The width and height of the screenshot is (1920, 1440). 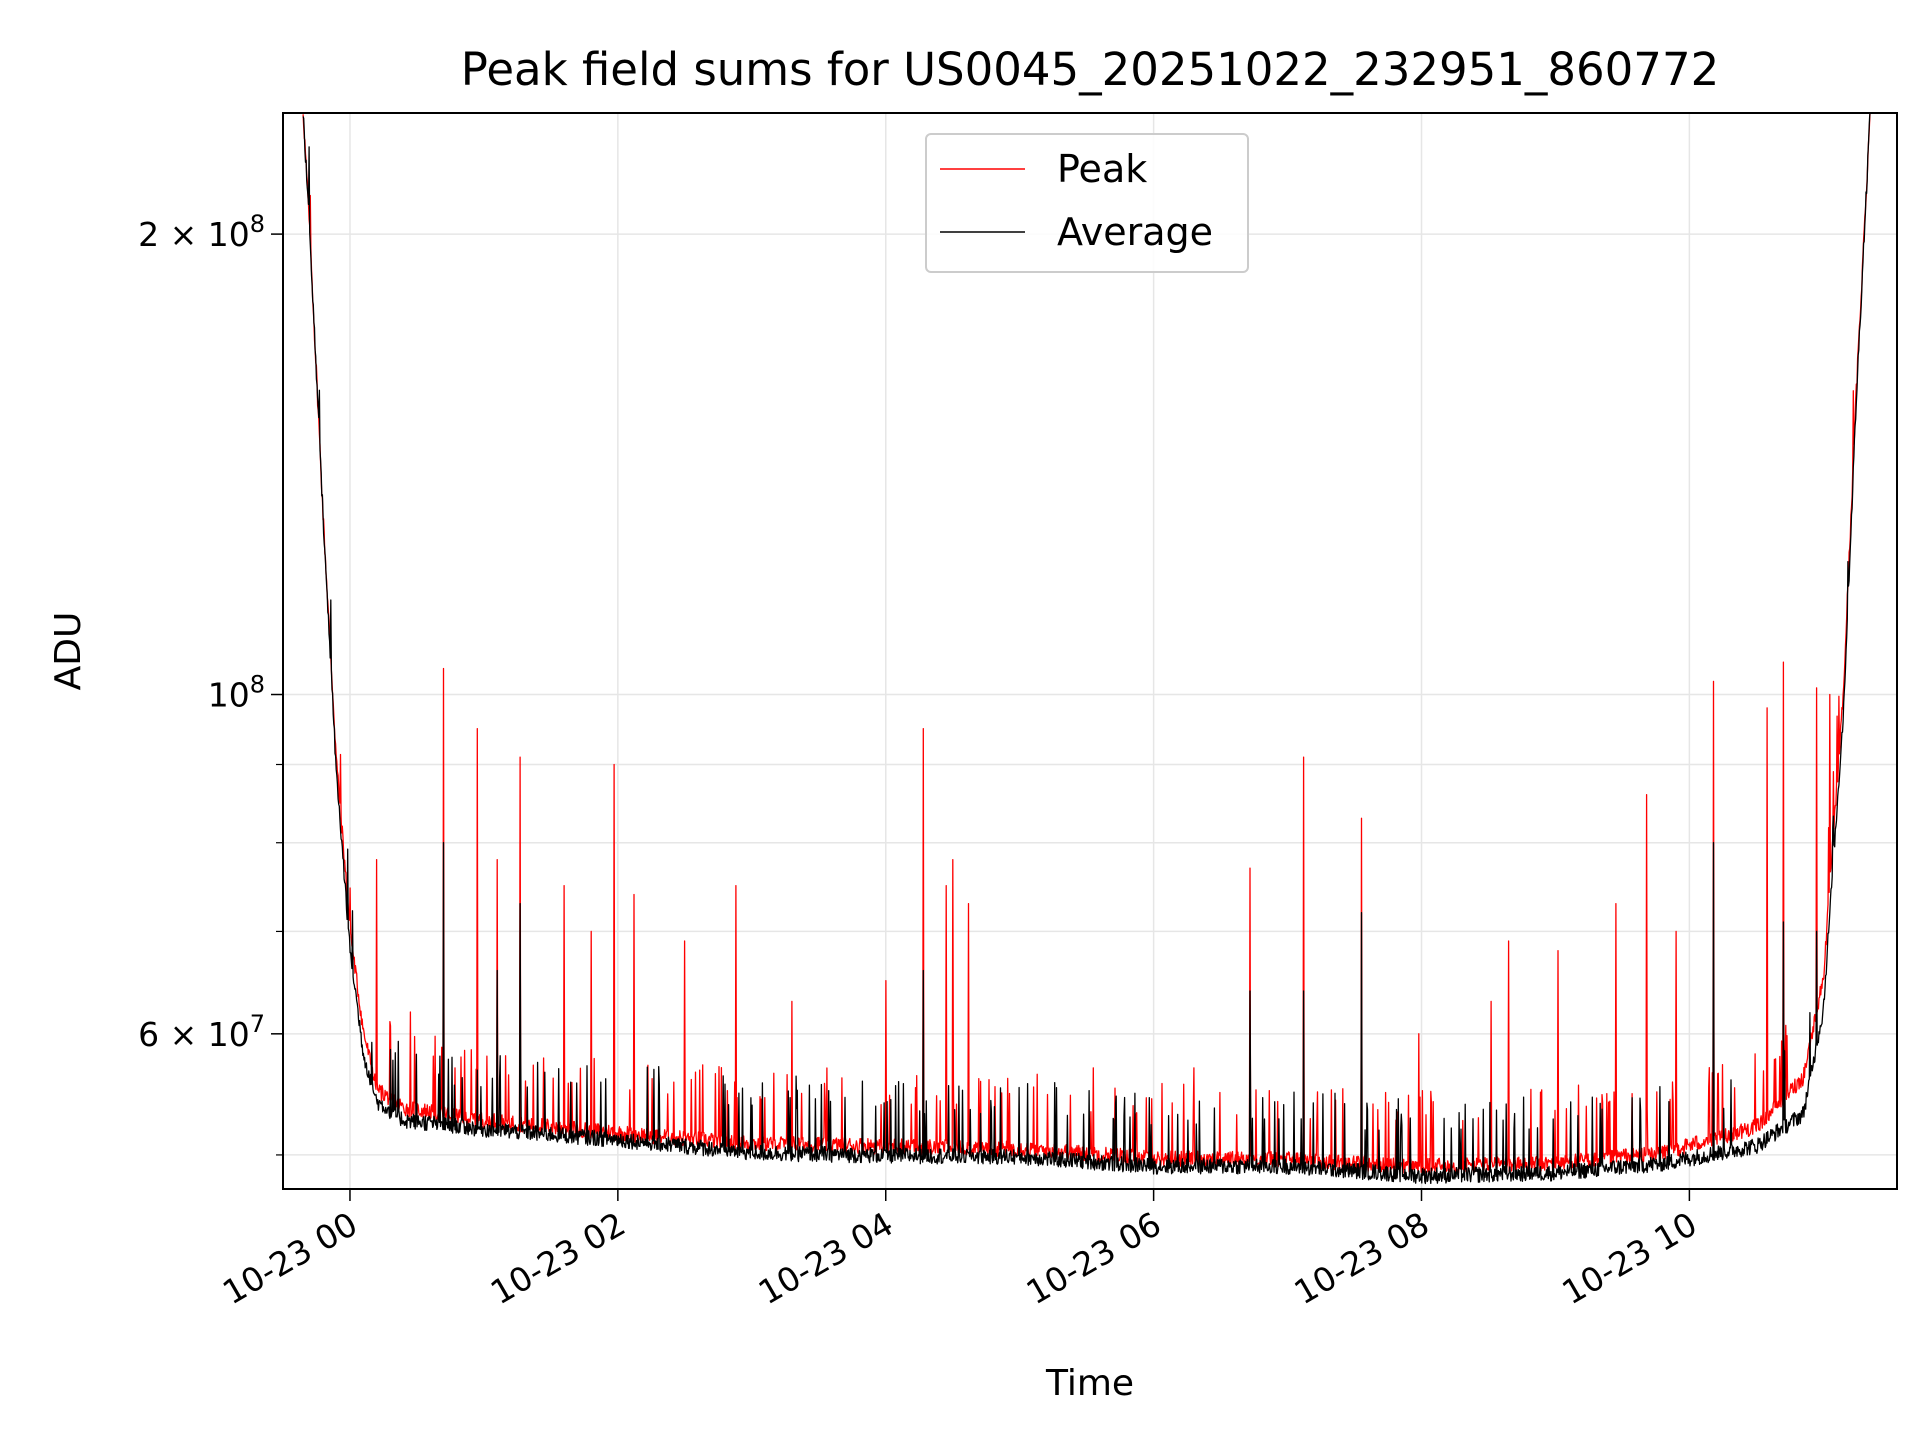 I want to click on x-tick-label: 10-23 08, so click(x=1362, y=1258).